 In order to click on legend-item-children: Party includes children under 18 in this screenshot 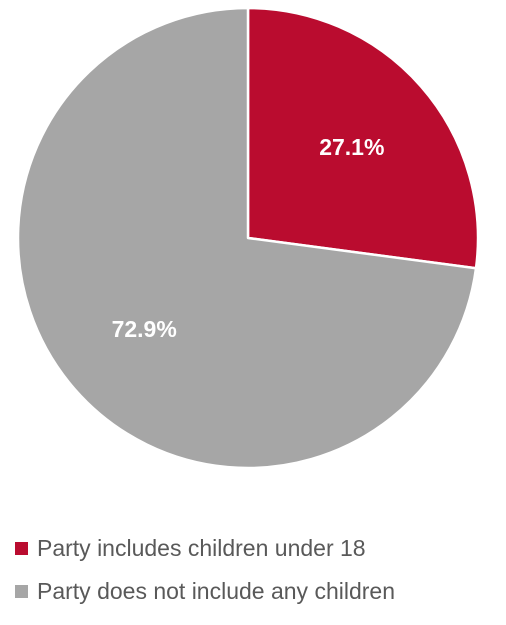, I will do `click(205, 548)`.